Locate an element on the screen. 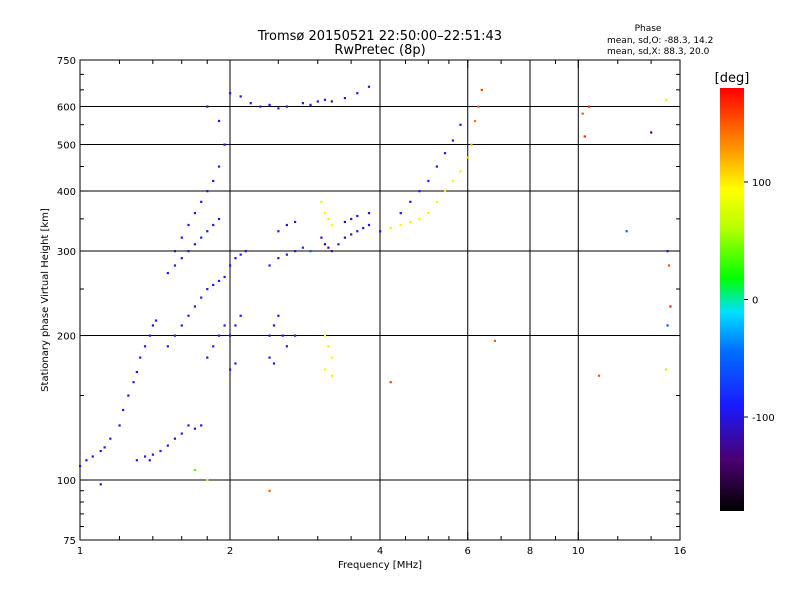  colorbar-ticks: 100 0 -100 is located at coordinates (759, 301).